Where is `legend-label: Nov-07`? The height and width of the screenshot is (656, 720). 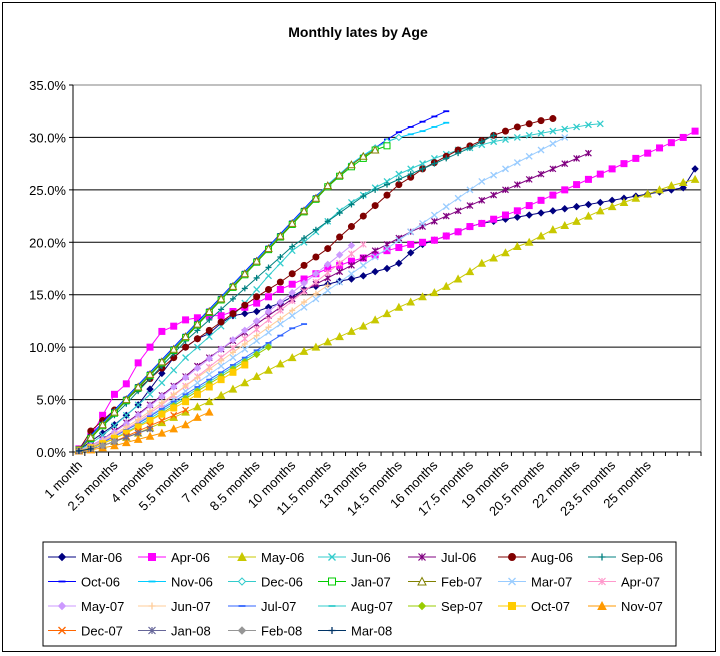 legend-label: Nov-07 is located at coordinates (642, 606).